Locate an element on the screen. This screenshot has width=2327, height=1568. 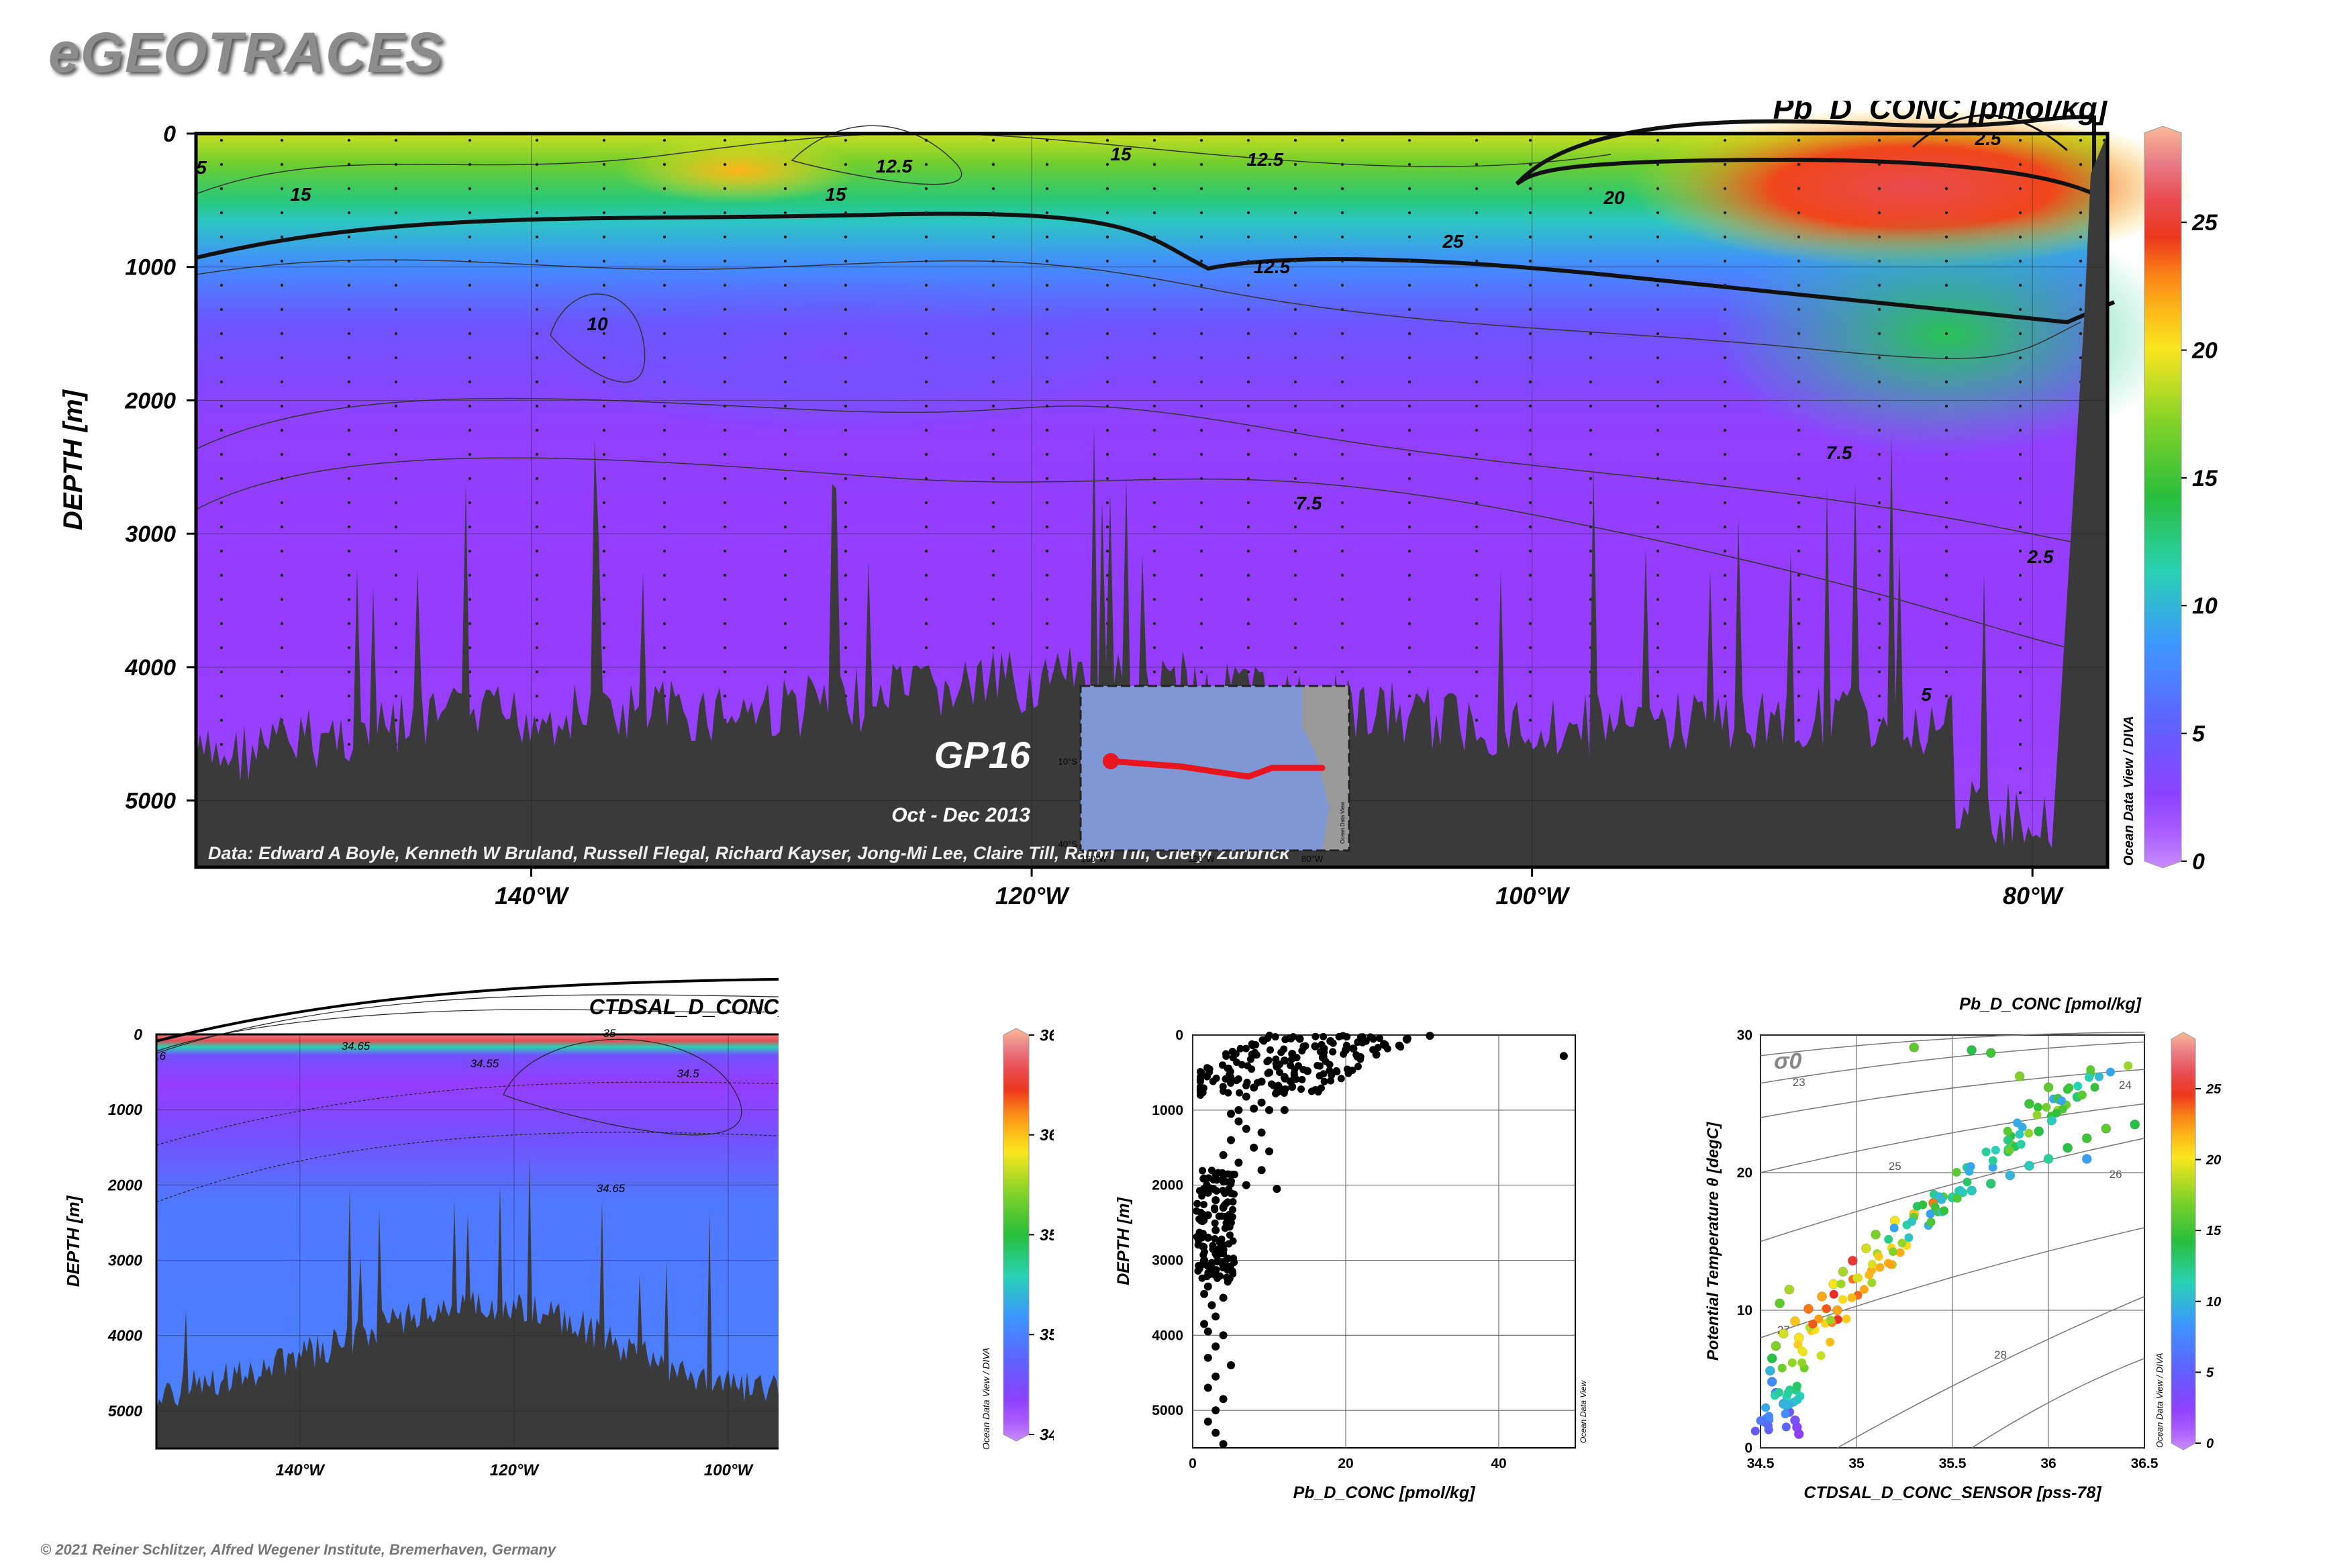
inset-lon-label: 120°W is located at coordinates (1201, 859).